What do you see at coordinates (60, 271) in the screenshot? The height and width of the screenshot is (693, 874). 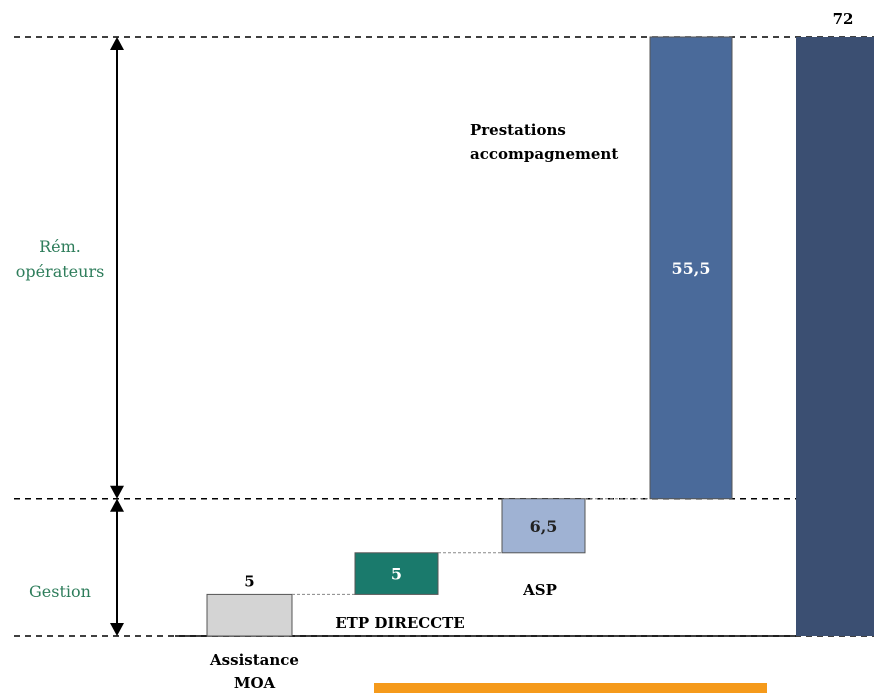 I see `bracket-label: opérateurs` at bounding box center [60, 271].